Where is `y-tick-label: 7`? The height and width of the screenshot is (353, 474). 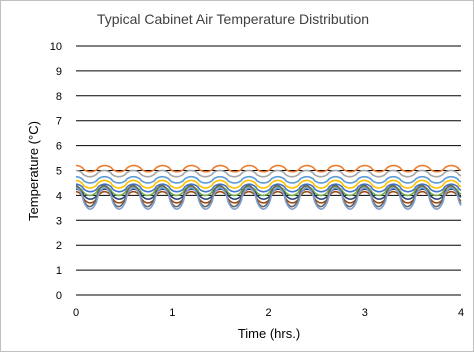 y-tick-label: 7 is located at coordinates (59, 122).